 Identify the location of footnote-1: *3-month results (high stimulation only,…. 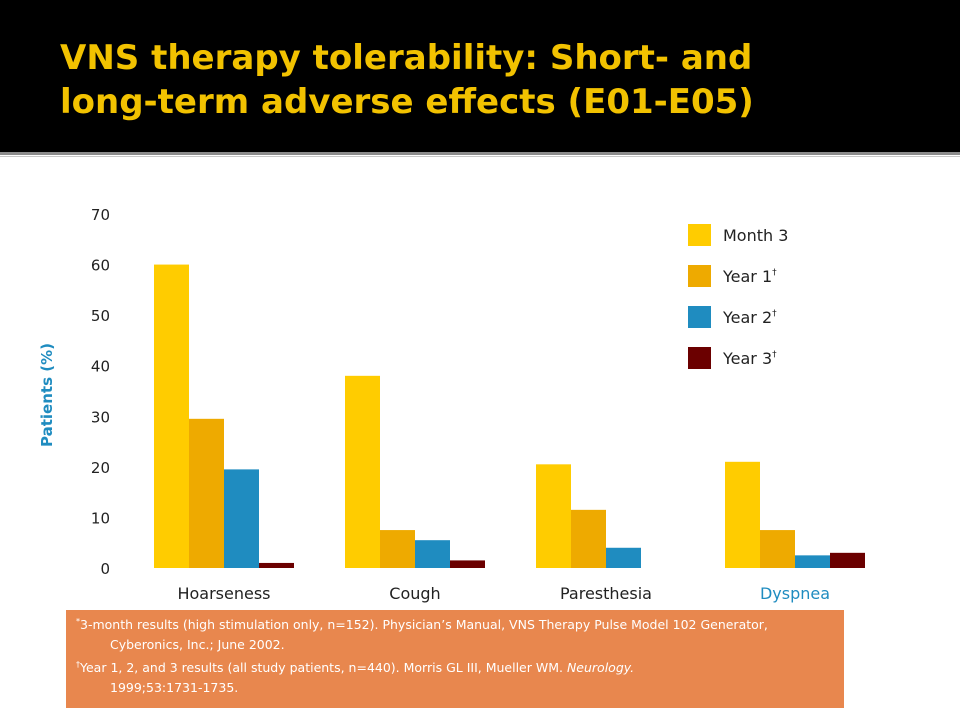
(455, 633).